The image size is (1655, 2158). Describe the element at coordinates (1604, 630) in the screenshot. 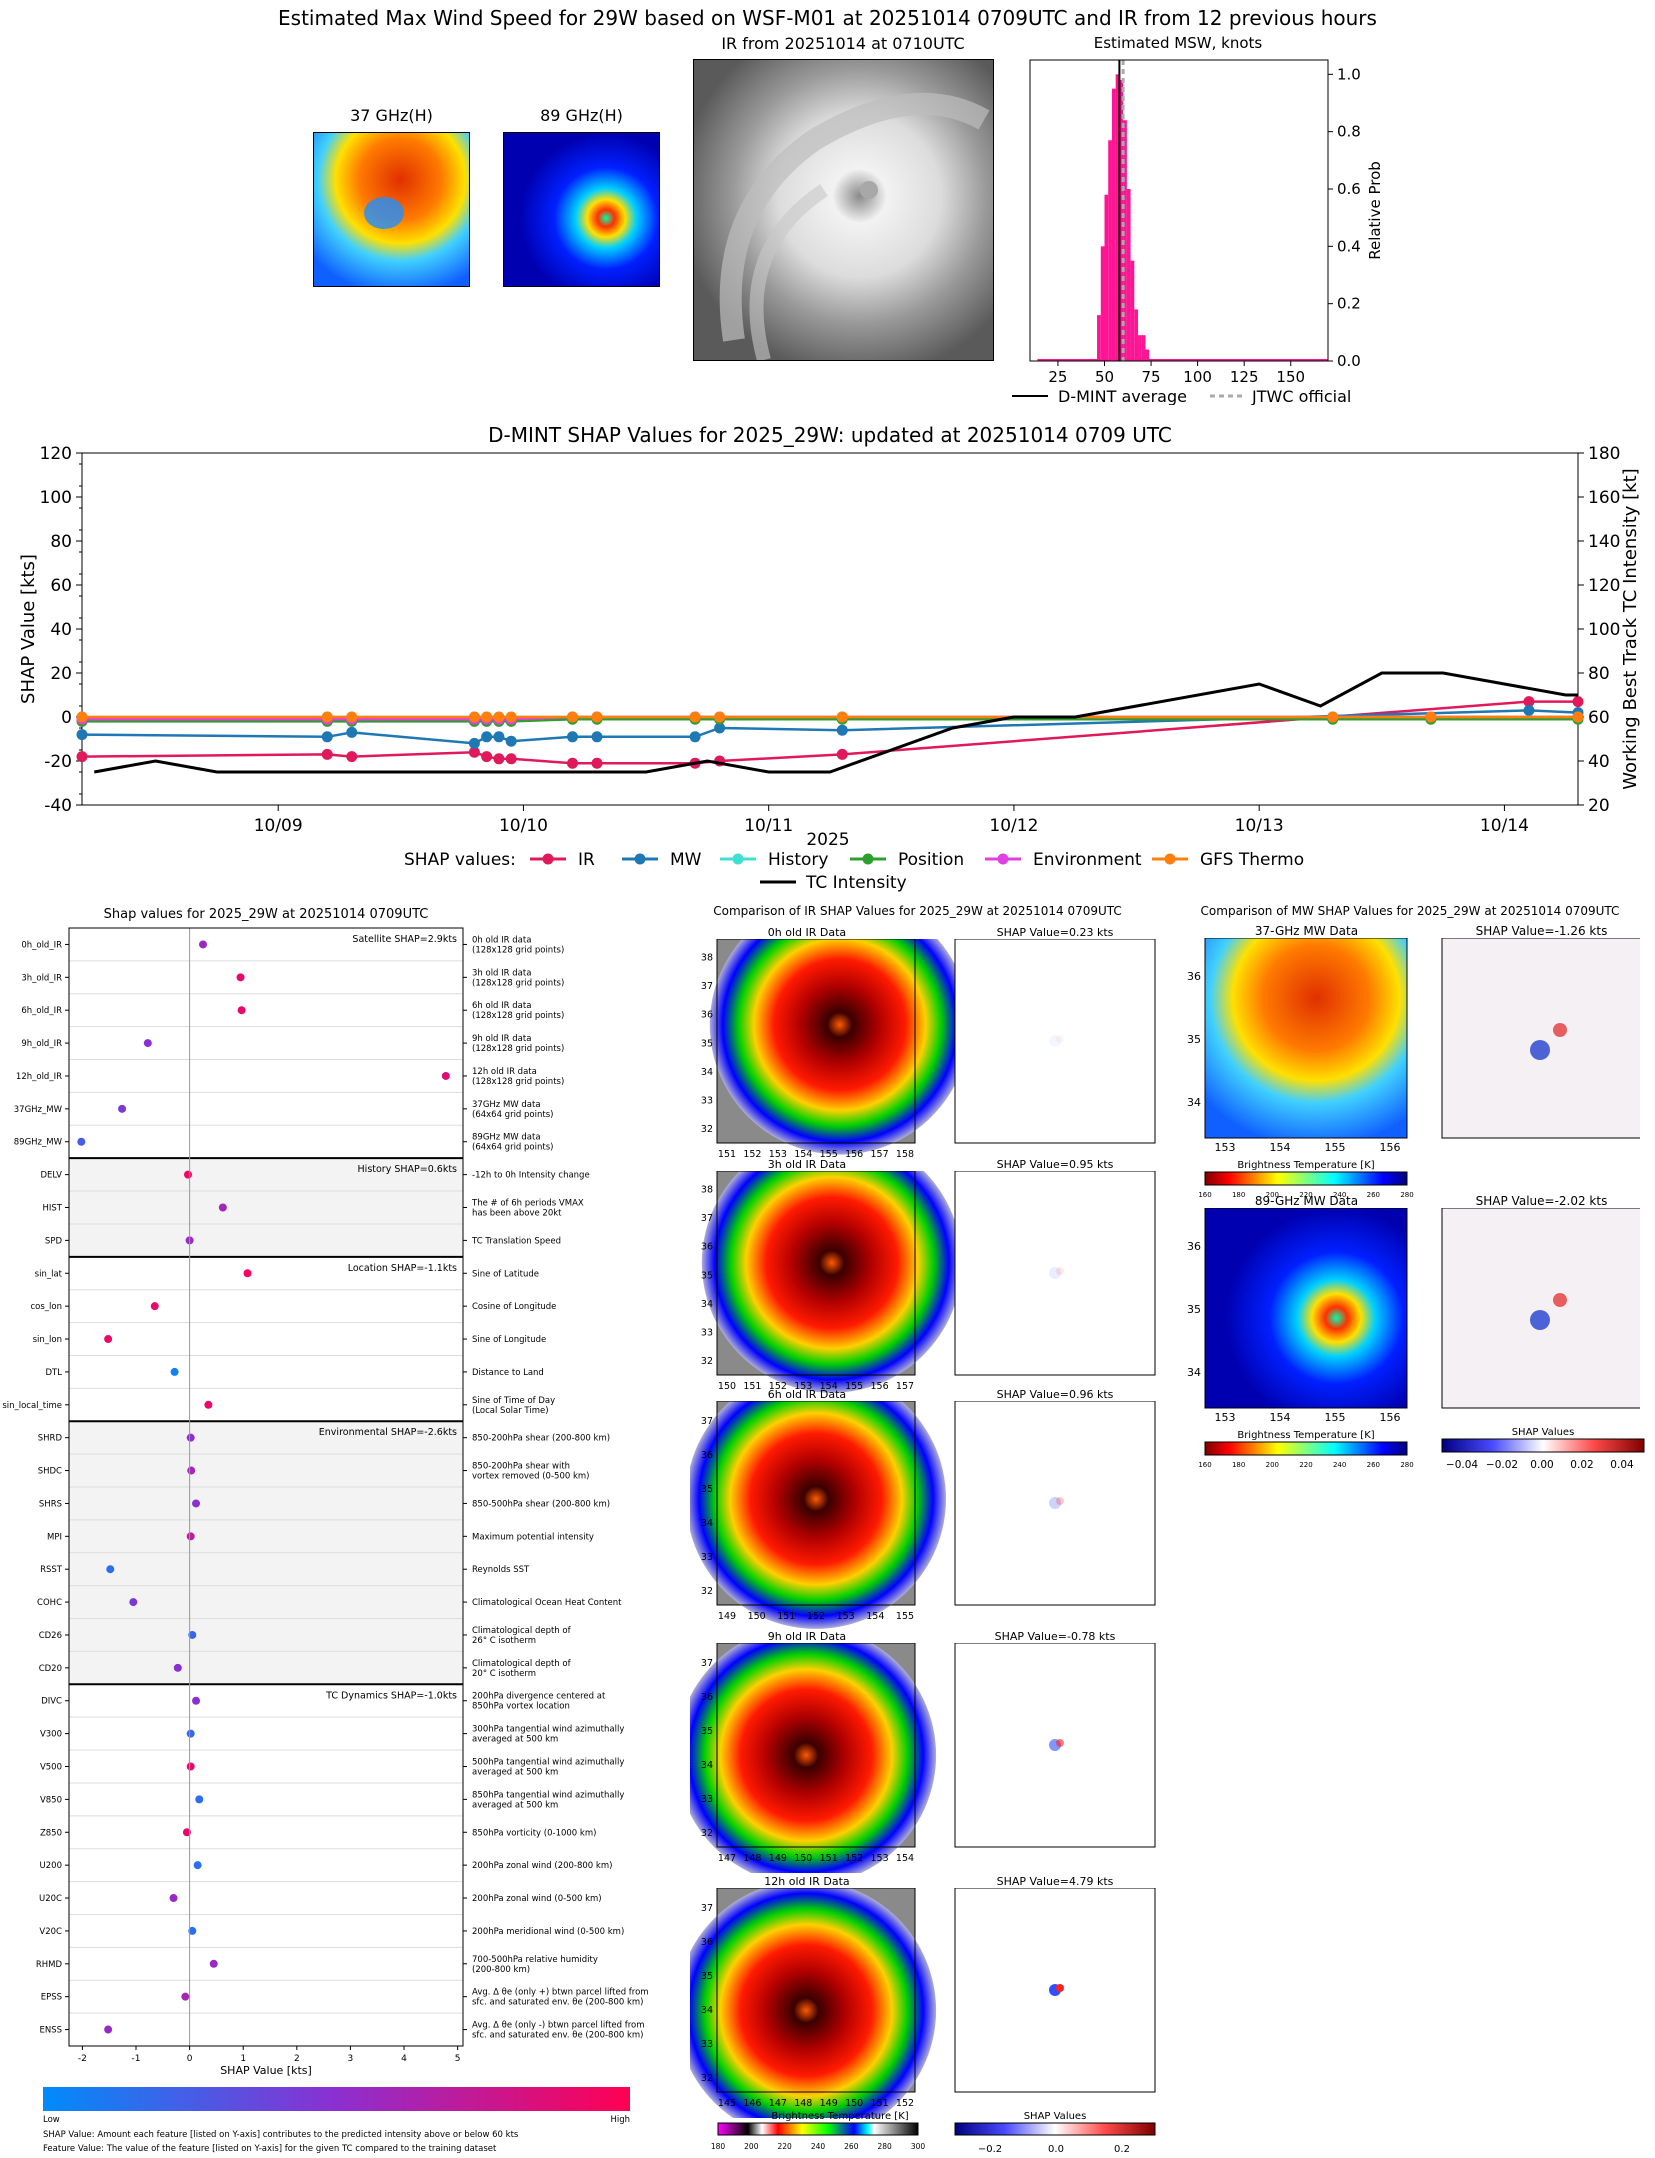

I see `ts-ytick-right-label: 100` at that location.